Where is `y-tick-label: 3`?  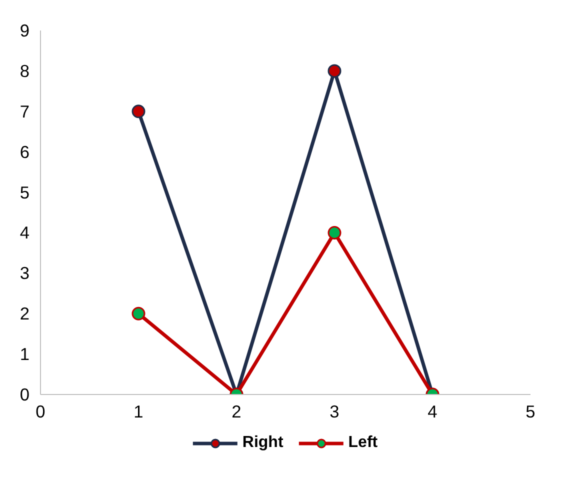 y-tick-label: 3 is located at coordinates (25, 273).